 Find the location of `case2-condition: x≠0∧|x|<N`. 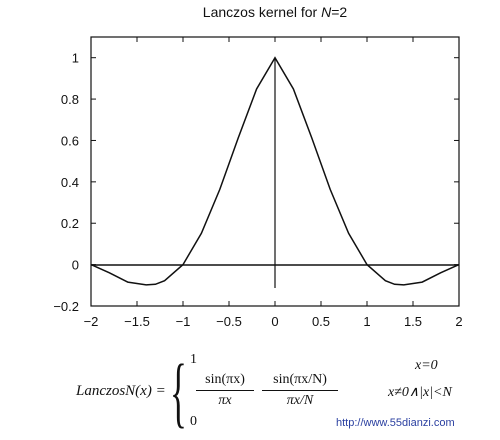

case2-condition: x≠0∧|x|<N is located at coordinates (420, 392).